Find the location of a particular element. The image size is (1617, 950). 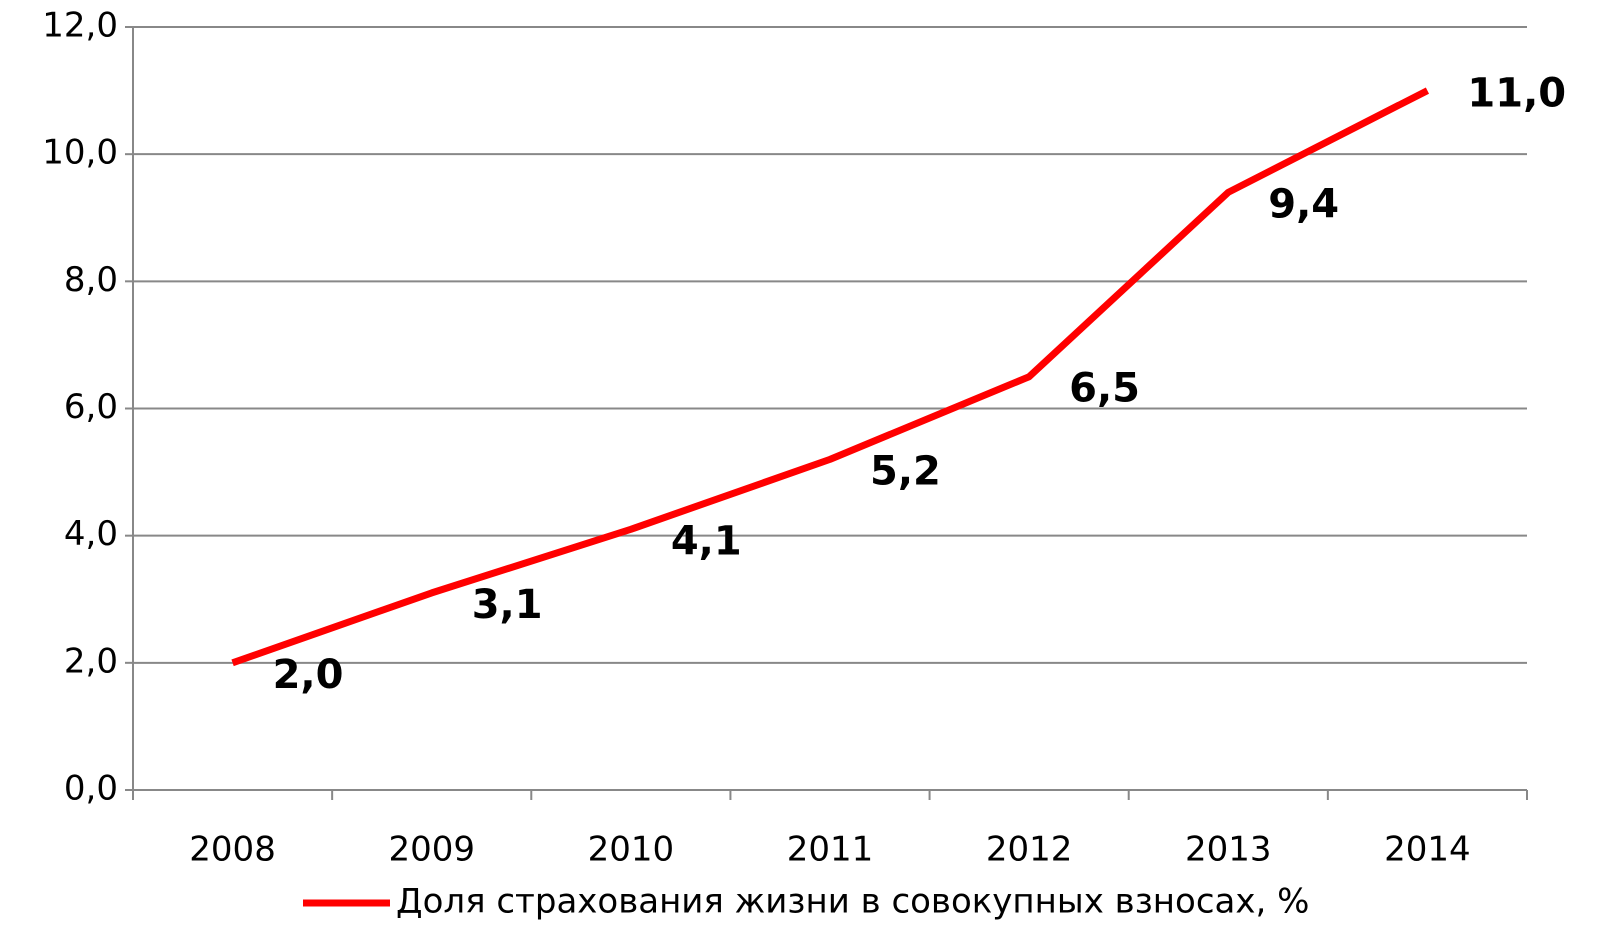

y-tick-label: 2,0 is located at coordinates (91, 661).